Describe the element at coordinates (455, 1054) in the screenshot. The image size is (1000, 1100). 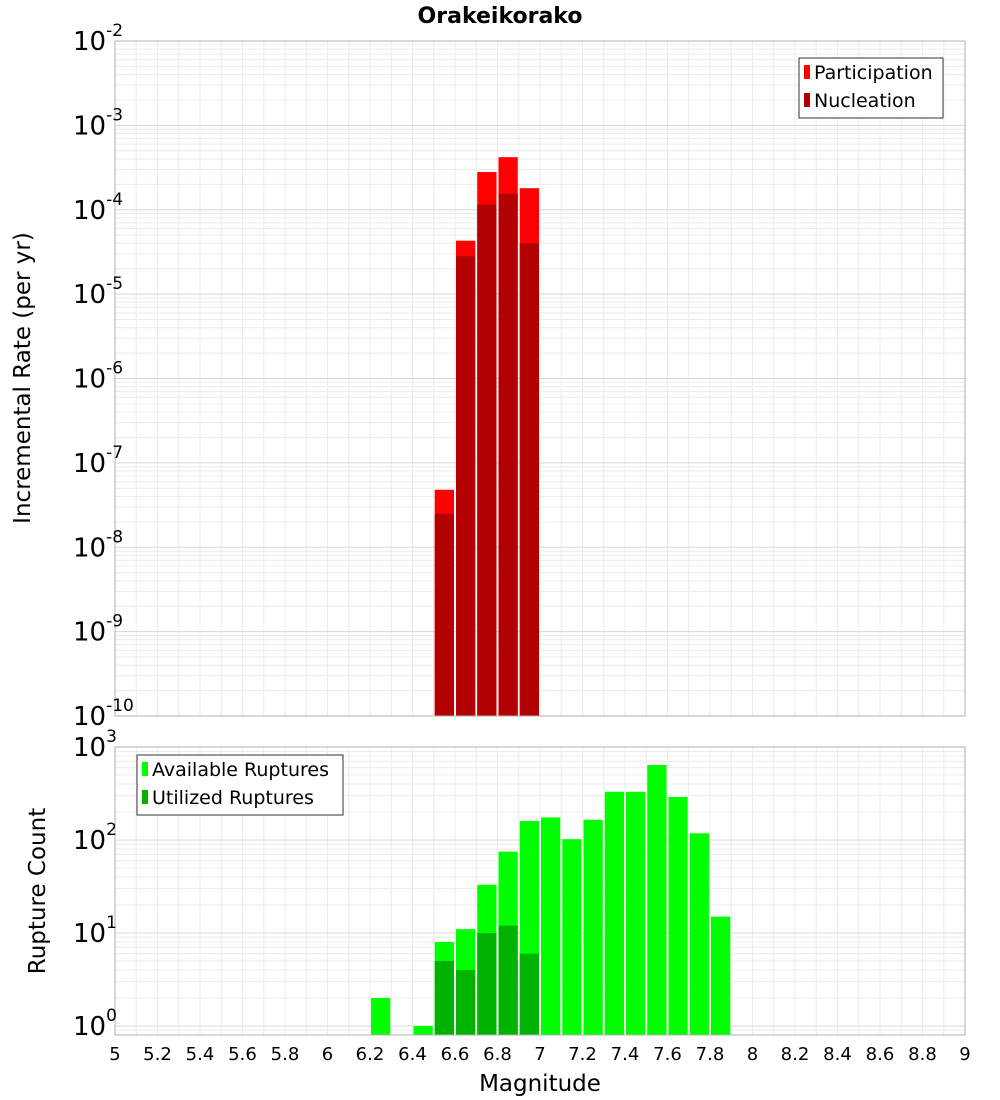
I see `x-tick-label: 6.6` at that location.